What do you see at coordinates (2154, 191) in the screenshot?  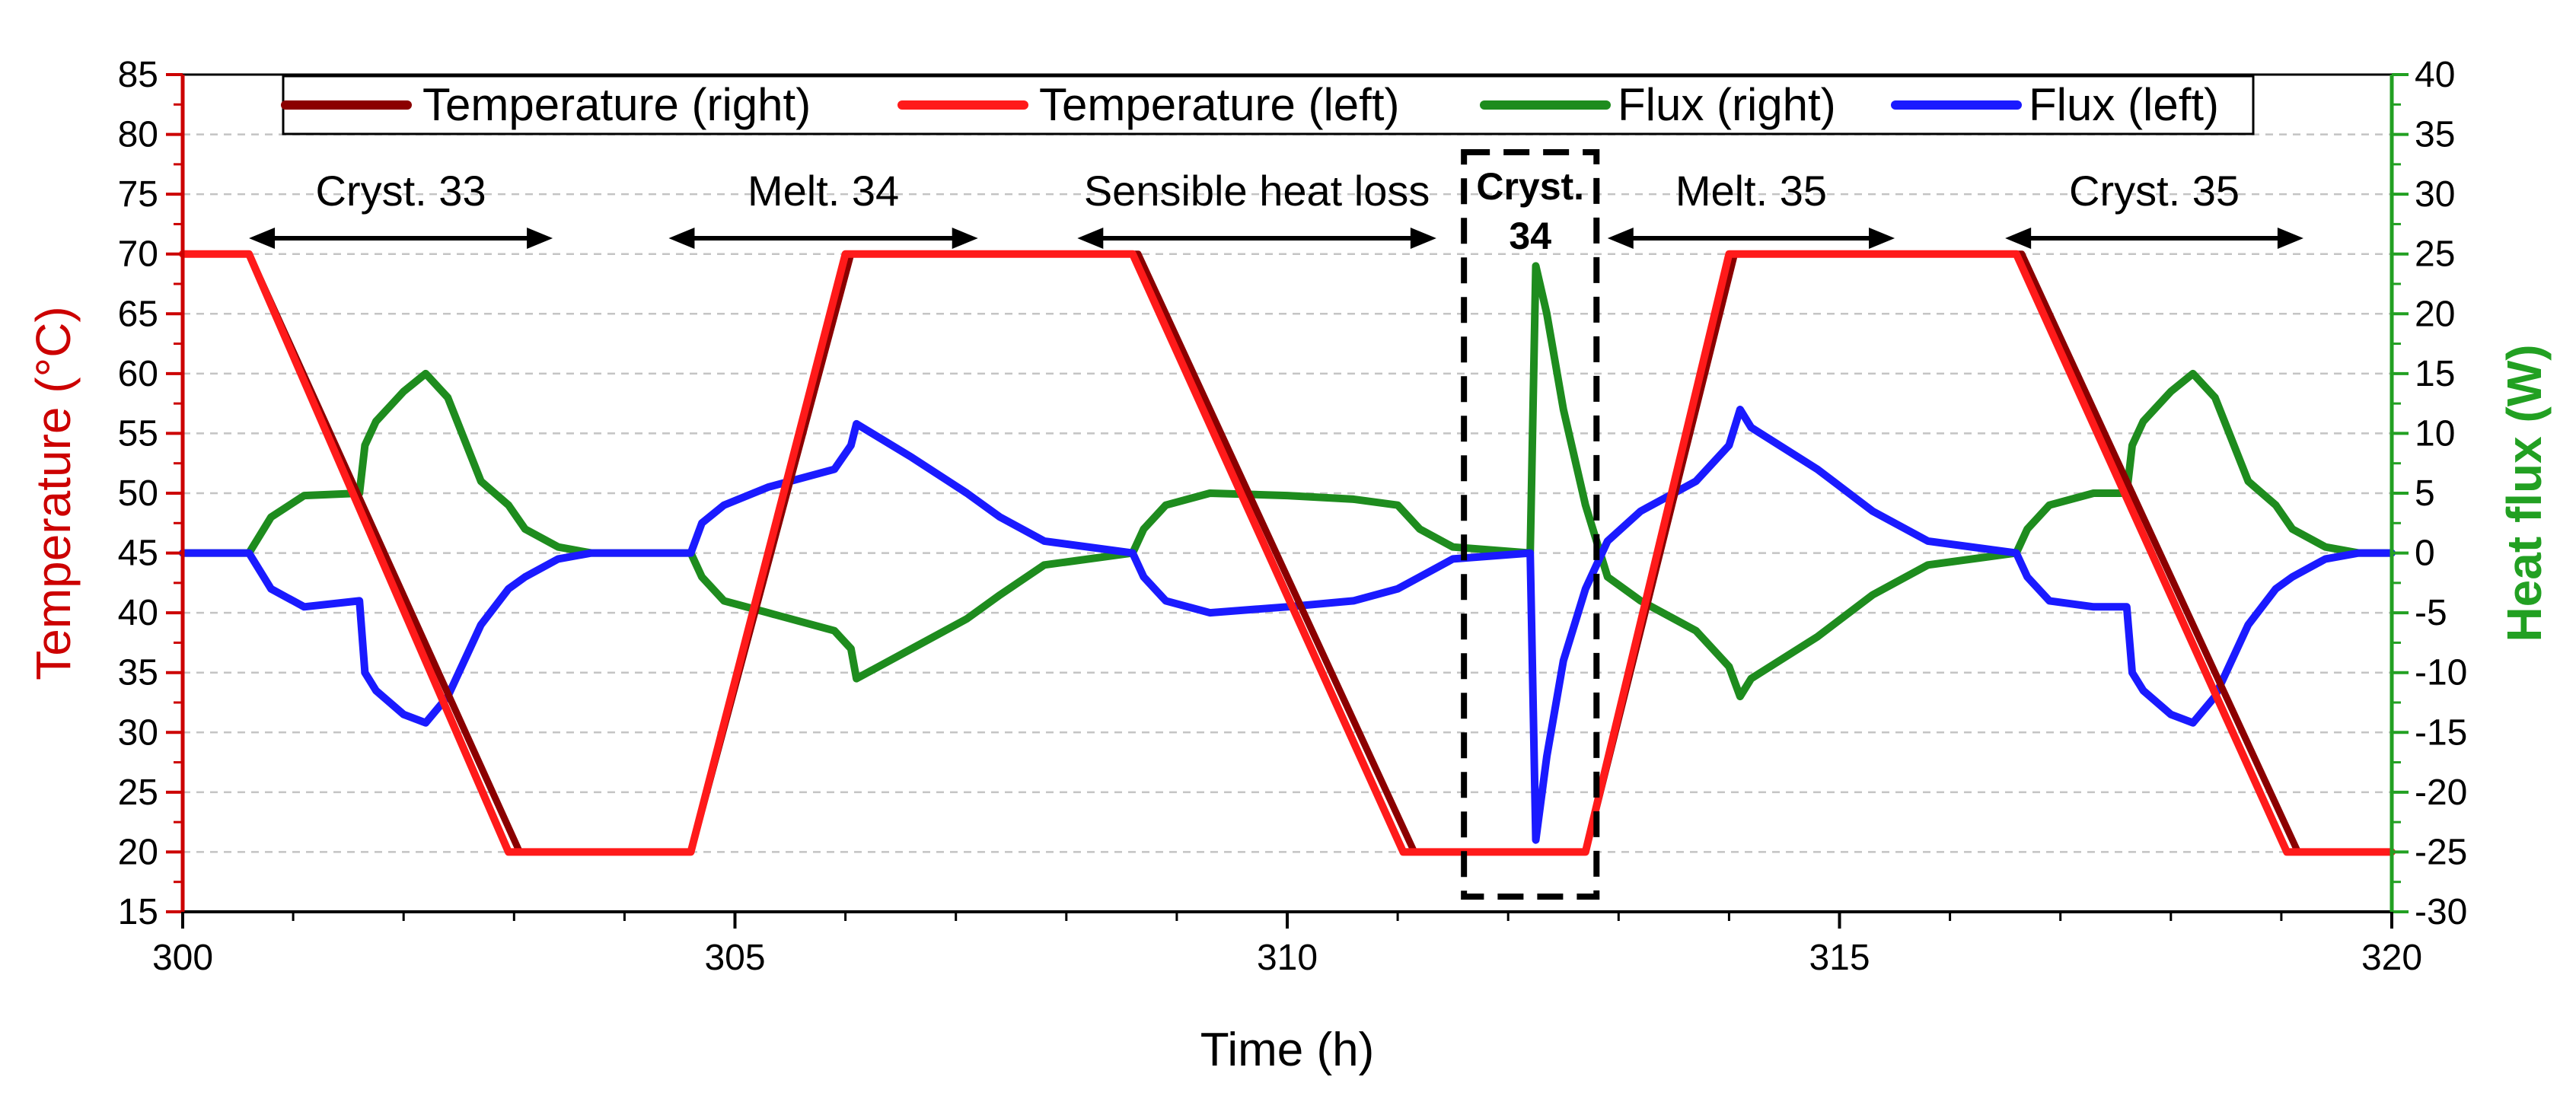 I see `annotation-label: Cryst. 35` at bounding box center [2154, 191].